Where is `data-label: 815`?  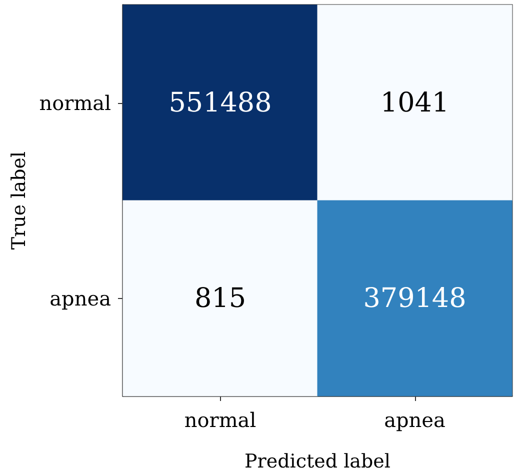 data-label: 815 is located at coordinates (220, 298).